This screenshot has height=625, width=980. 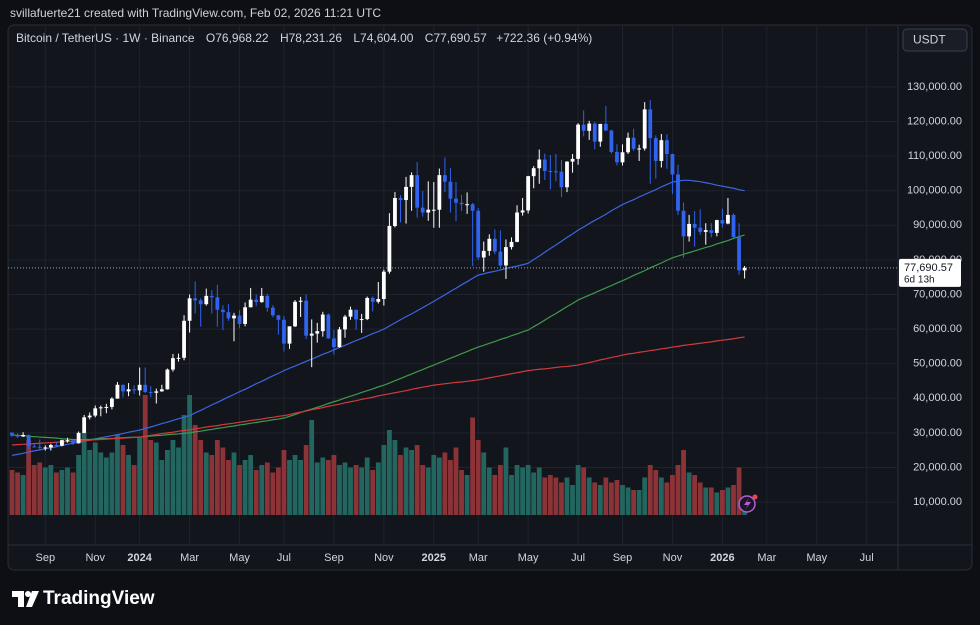 I want to click on volume-layer, so click(x=378, y=455).